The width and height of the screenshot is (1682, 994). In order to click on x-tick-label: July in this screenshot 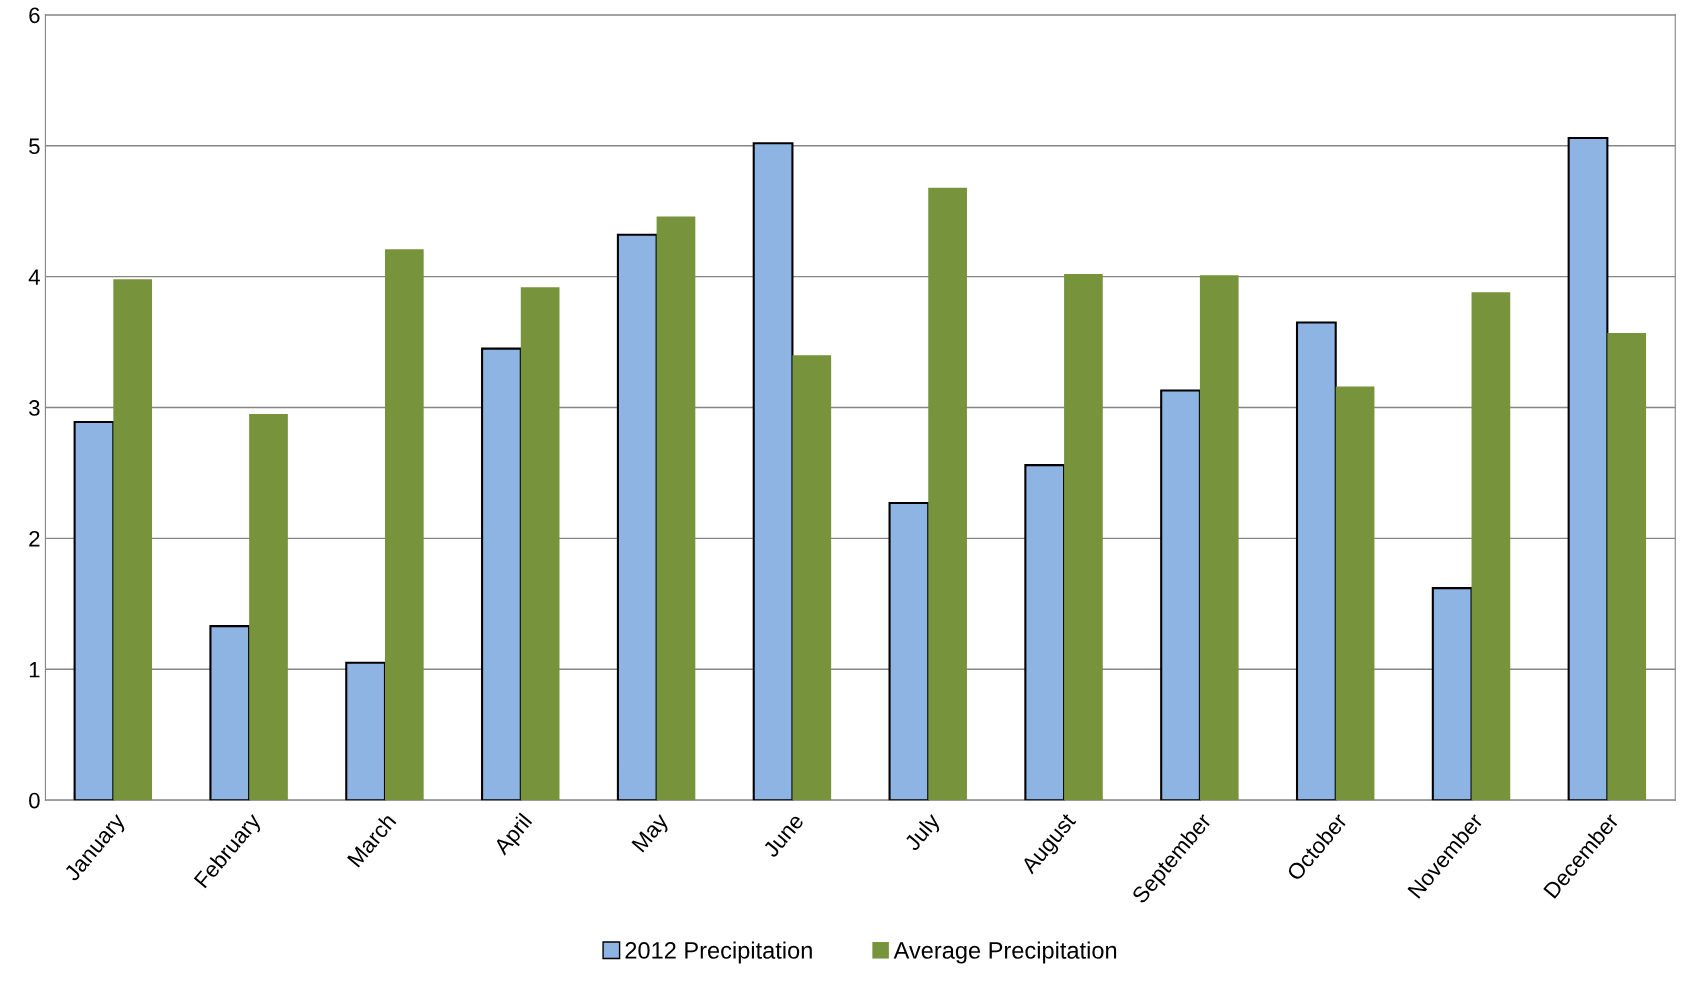, I will do `click(924, 833)`.